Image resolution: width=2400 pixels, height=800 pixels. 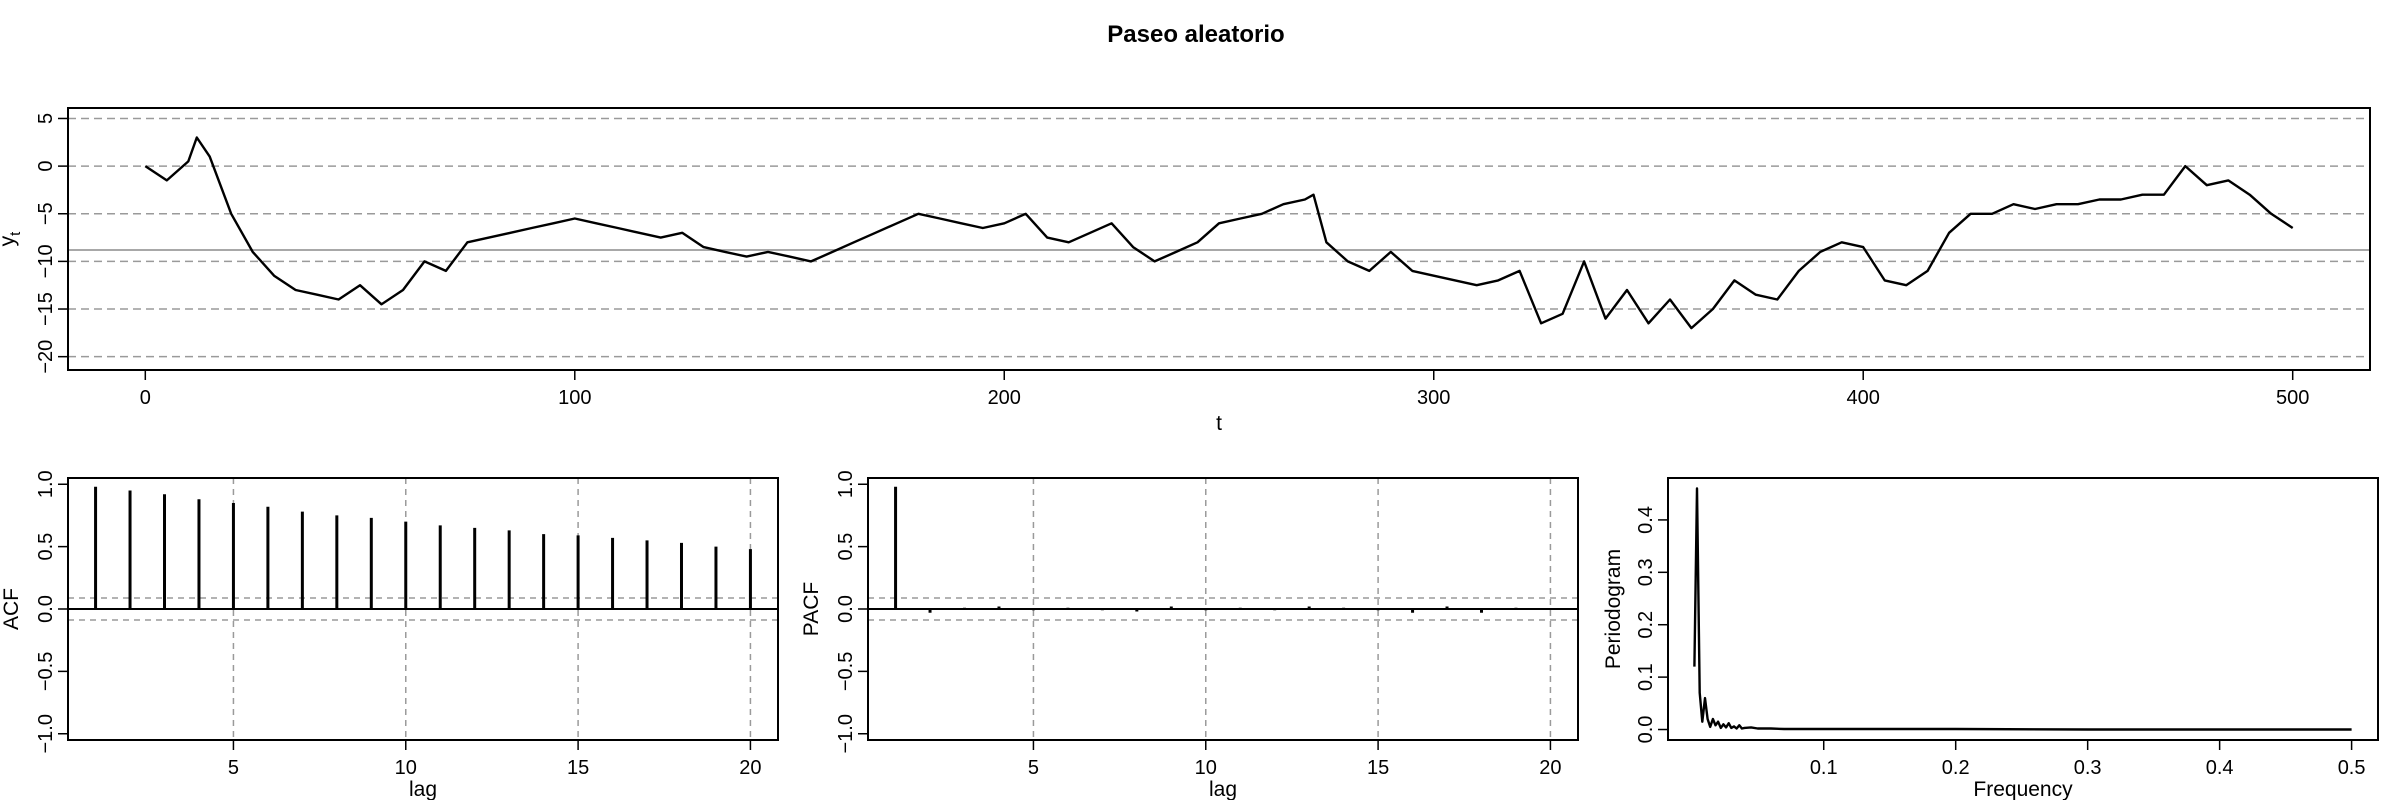 I want to click on ts-ytick-label: −20, so click(x=46, y=357).